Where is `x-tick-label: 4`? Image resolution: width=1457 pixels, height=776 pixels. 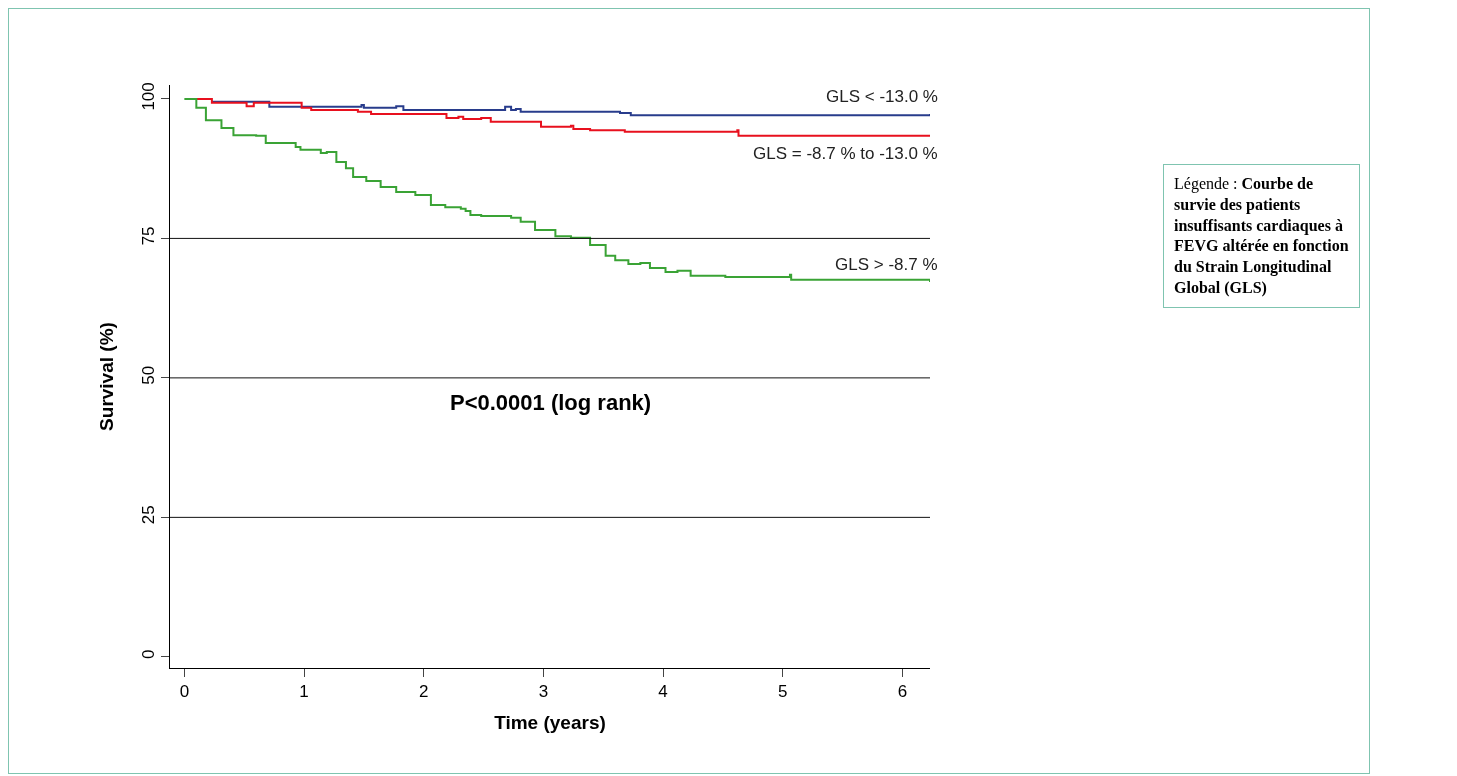
x-tick-label: 4 is located at coordinates (663, 692).